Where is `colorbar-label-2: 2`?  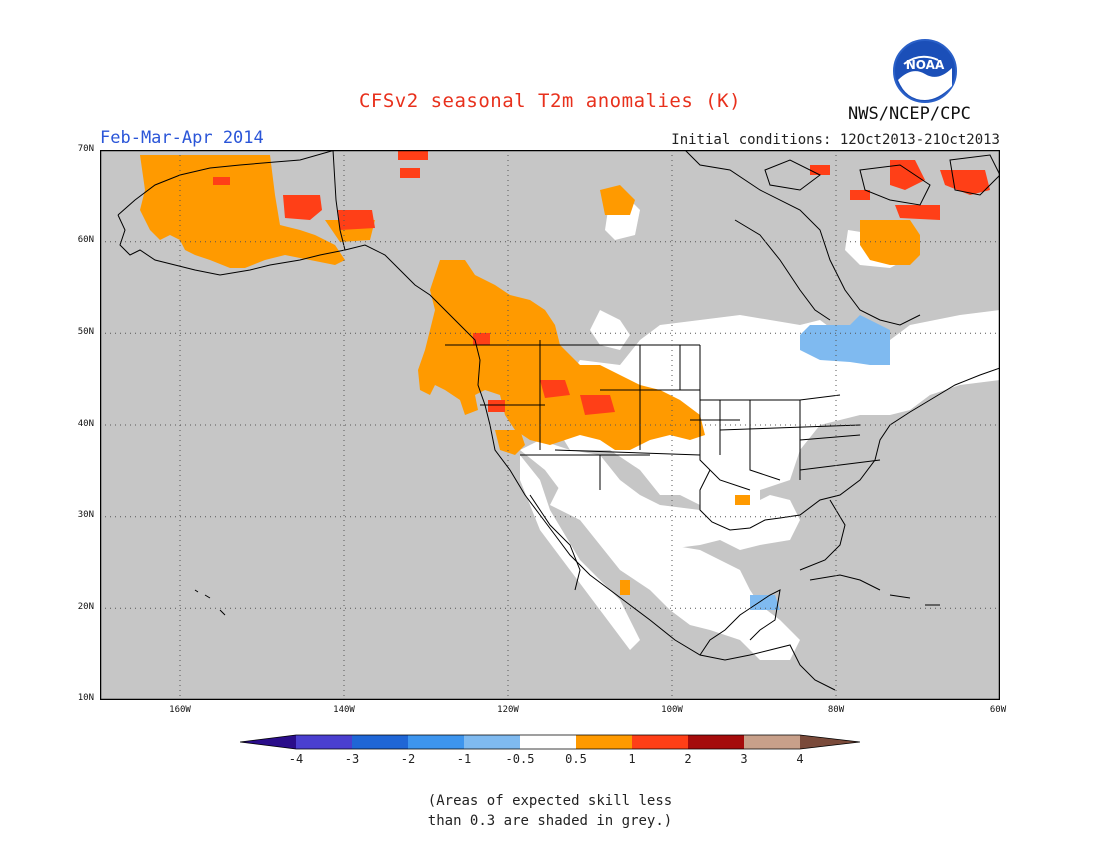
colorbar-label-2: 2 is located at coordinates (688, 759).